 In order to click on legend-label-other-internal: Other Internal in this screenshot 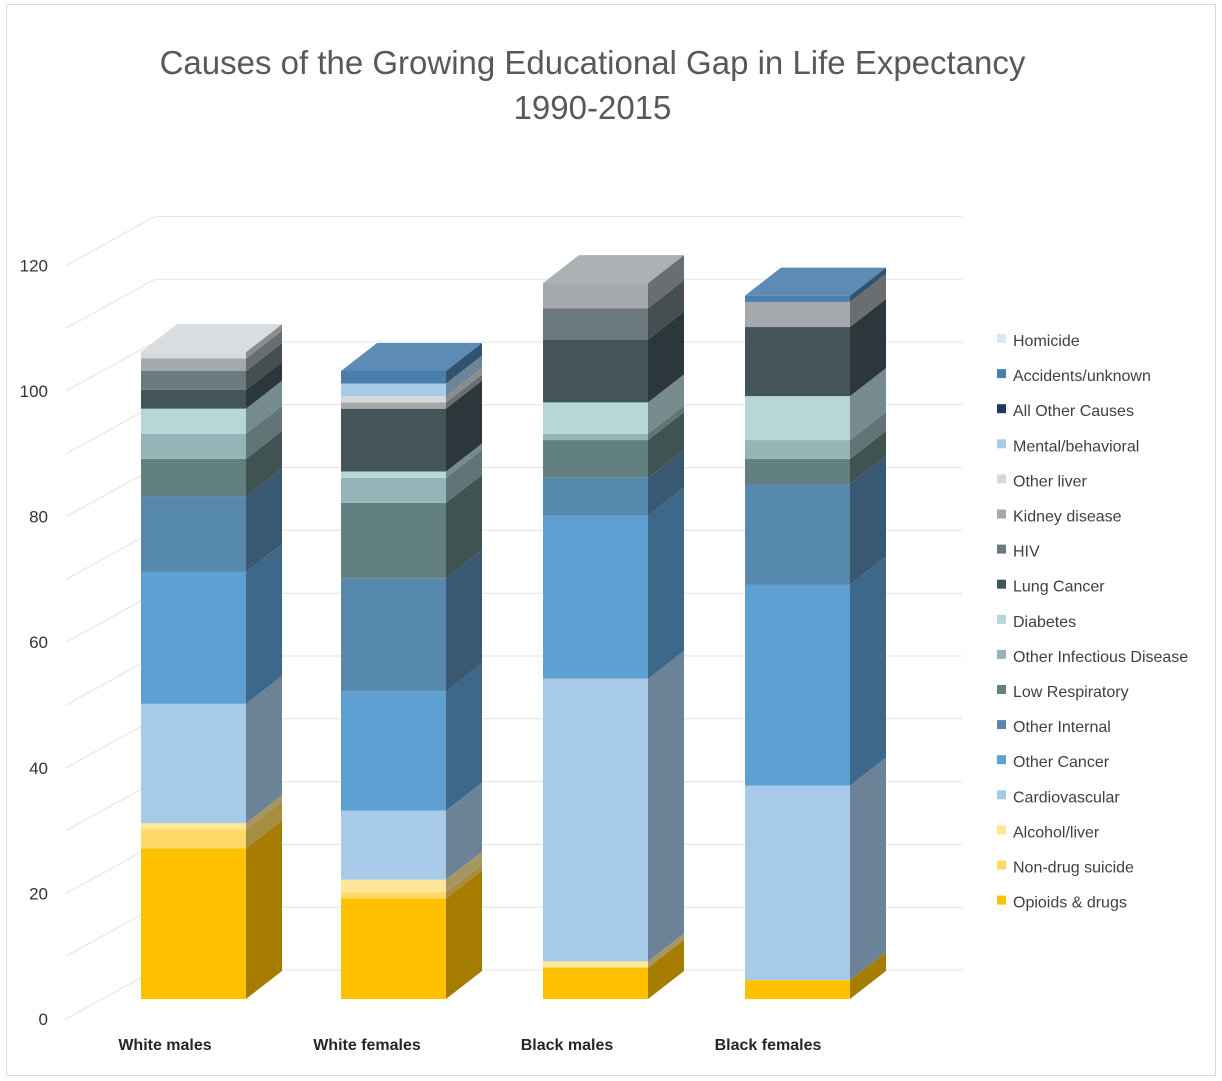, I will do `click(1062, 727)`.